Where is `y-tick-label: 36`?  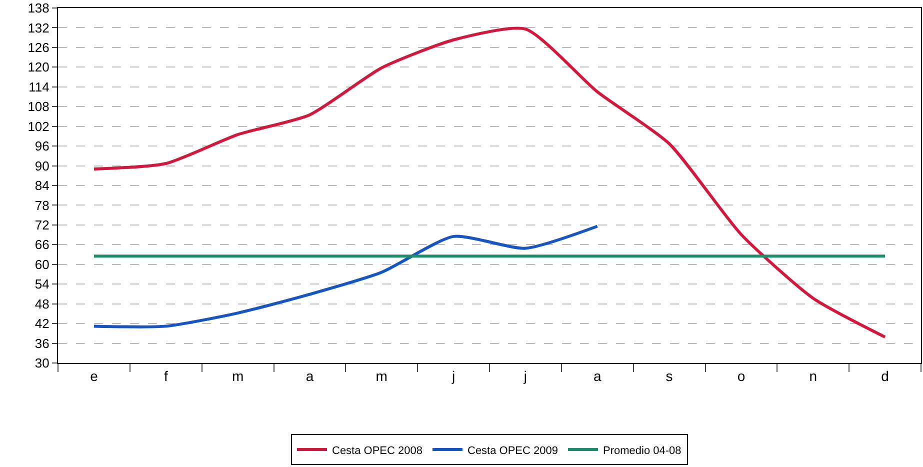
y-tick-label: 36 is located at coordinates (42, 343).